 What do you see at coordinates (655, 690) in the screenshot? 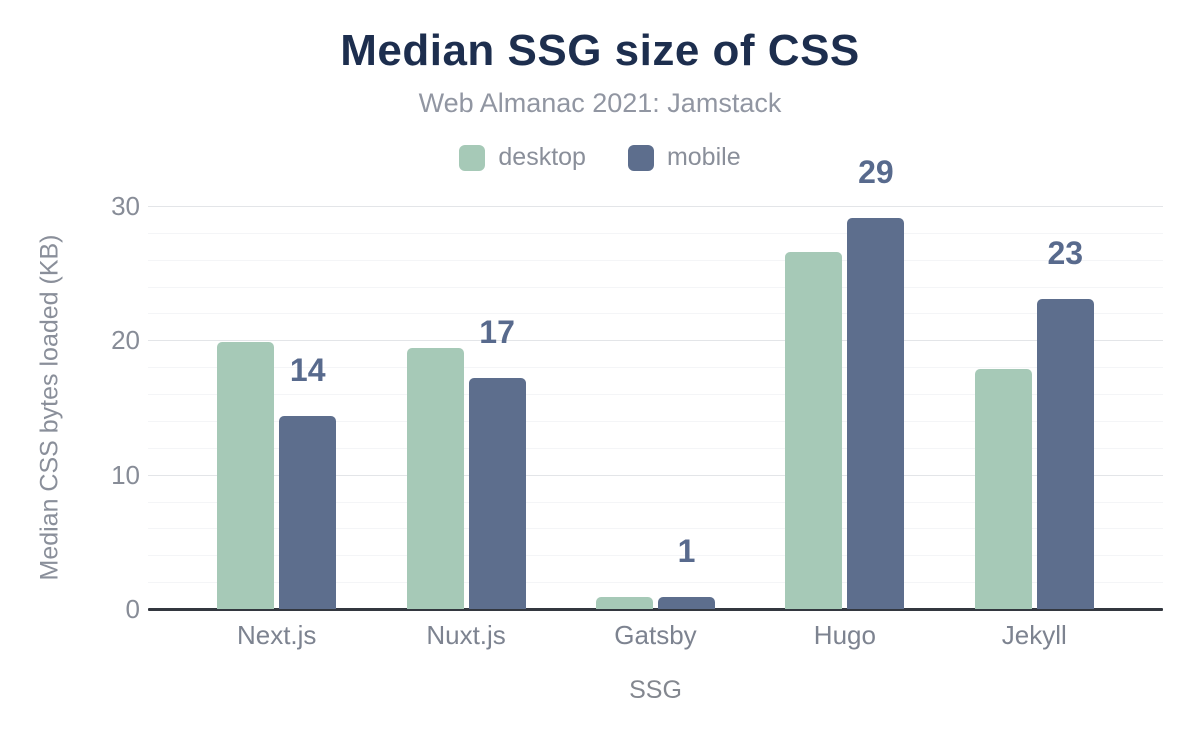
I see `x-axis-title: SSG` at bounding box center [655, 690].